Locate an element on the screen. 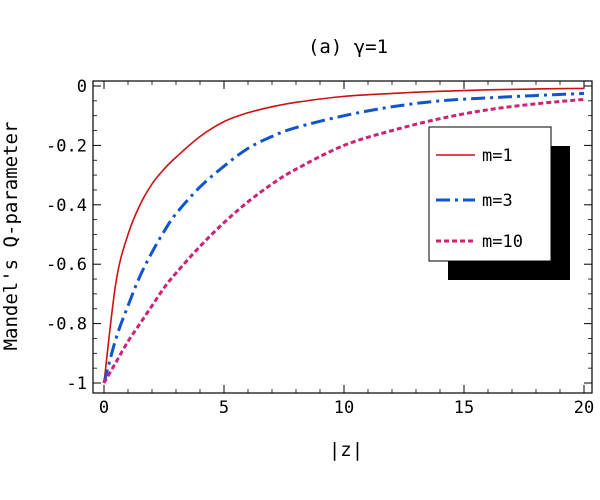 This screenshot has width=600, height=500. y-tick-label: -0.2 is located at coordinates (66, 146).